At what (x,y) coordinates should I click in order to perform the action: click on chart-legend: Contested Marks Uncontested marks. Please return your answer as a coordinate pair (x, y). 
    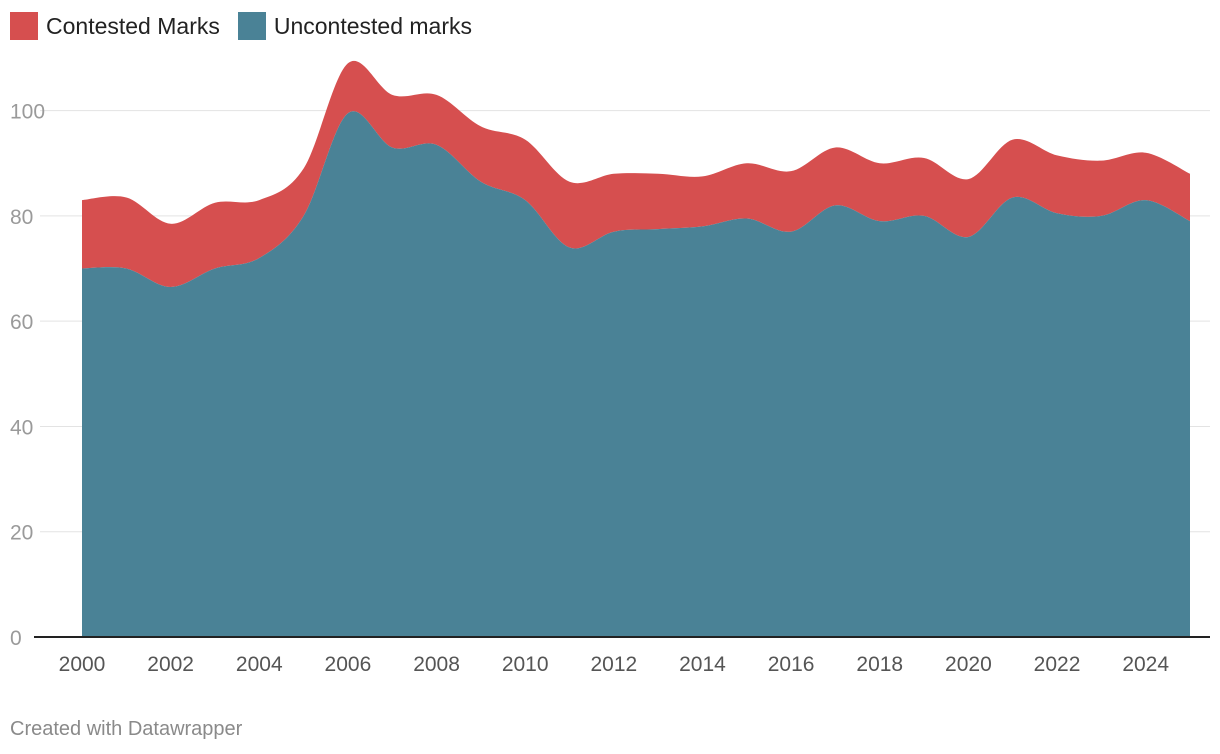
    Looking at the image, I should click on (241, 26).